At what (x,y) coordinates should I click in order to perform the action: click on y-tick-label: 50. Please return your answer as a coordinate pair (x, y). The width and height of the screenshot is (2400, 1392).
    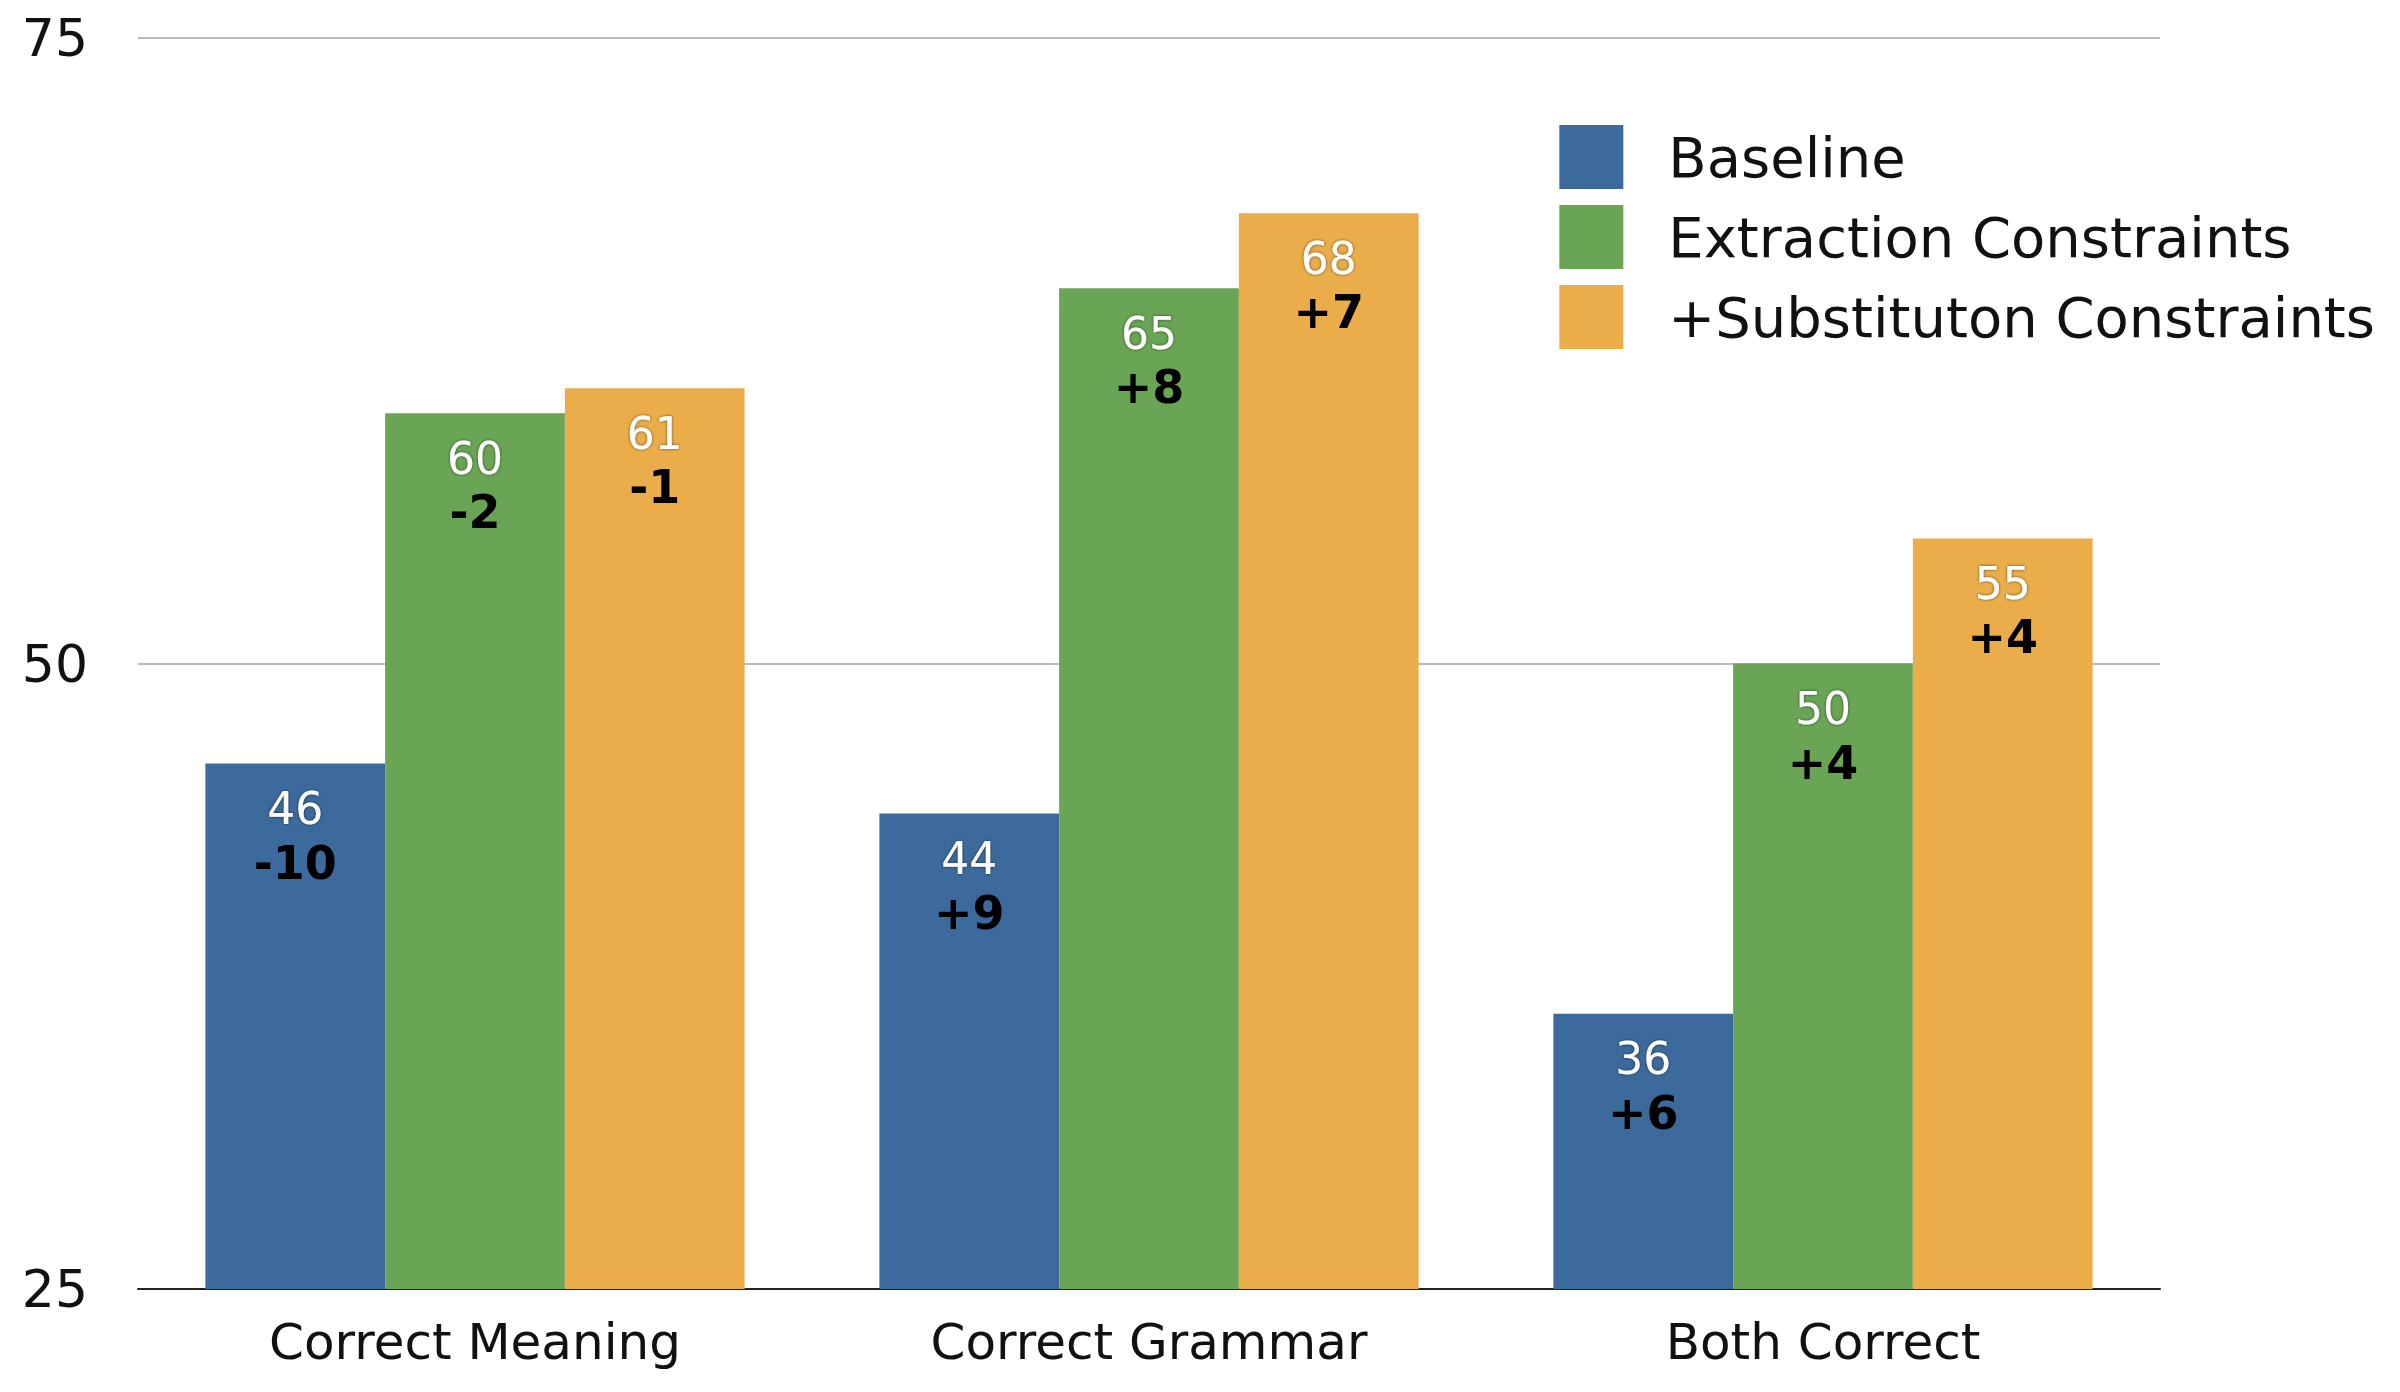
    Looking at the image, I should click on (54, 663).